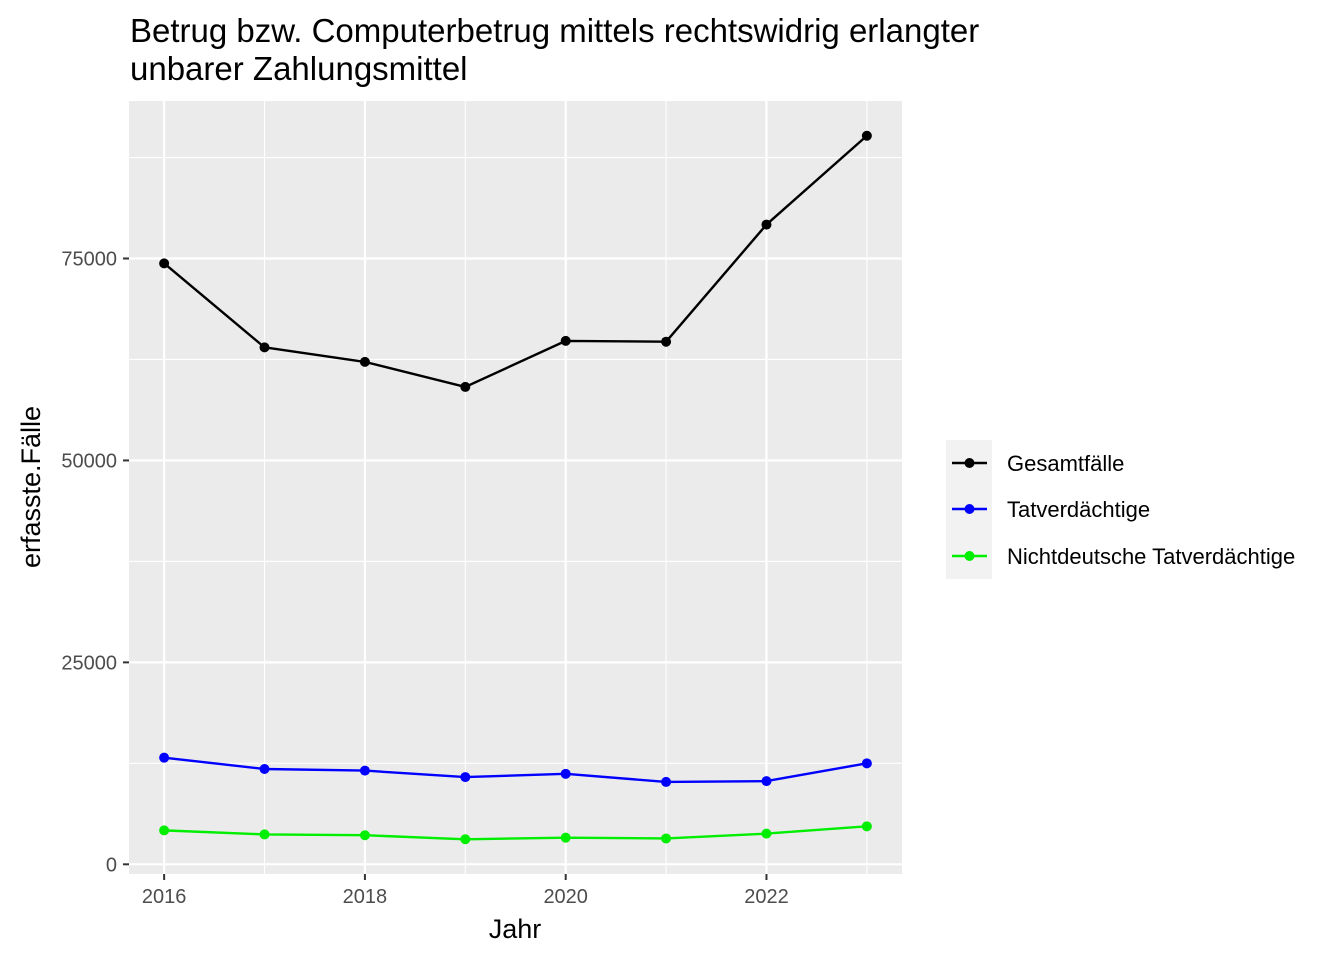 The image size is (1344, 960). What do you see at coordinates (365, 897) in the screenshot?
I see `x-tick-label: 2018` at bounding box center [365, 897].